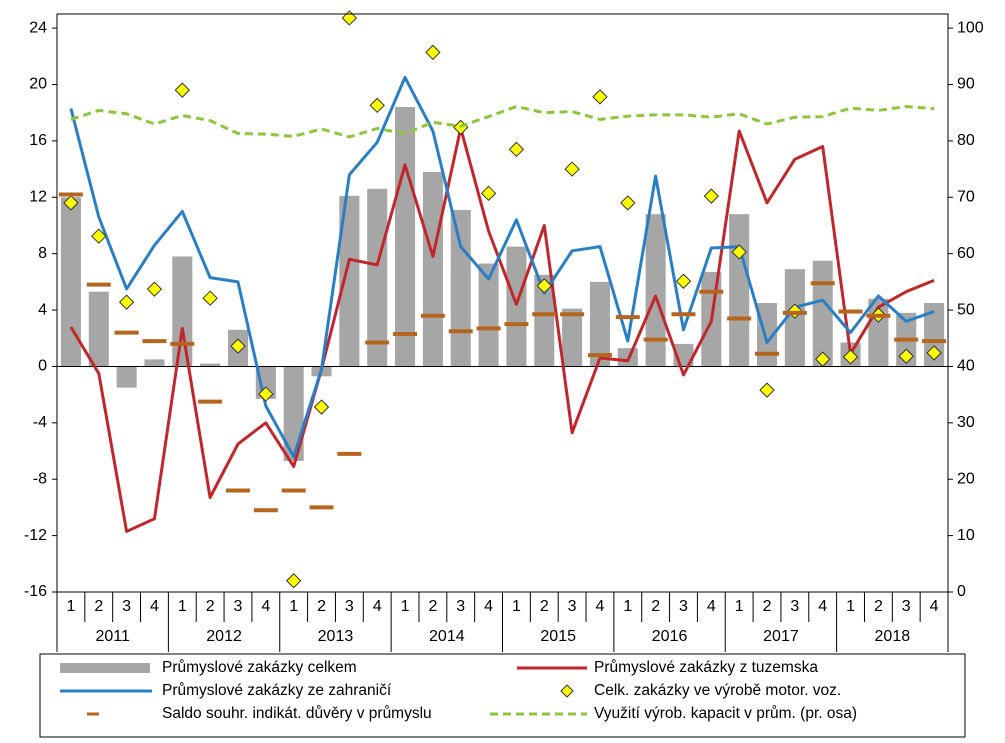 This screenshot has height=743, width=1005. I want to click on y2-tick-label: 10, so click(966, 535).